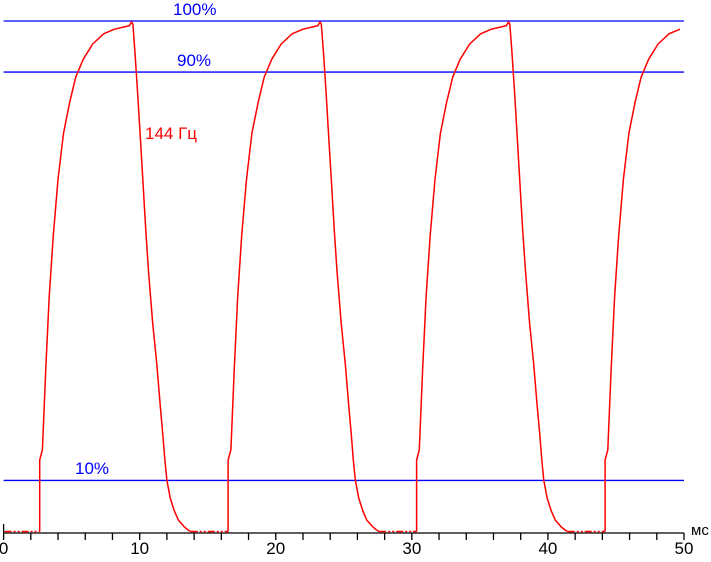  What do you see at coordinates (700, 530) in the screenshot?
I see `x-axis-unit-label: мс` at bounding box center [700, 530].